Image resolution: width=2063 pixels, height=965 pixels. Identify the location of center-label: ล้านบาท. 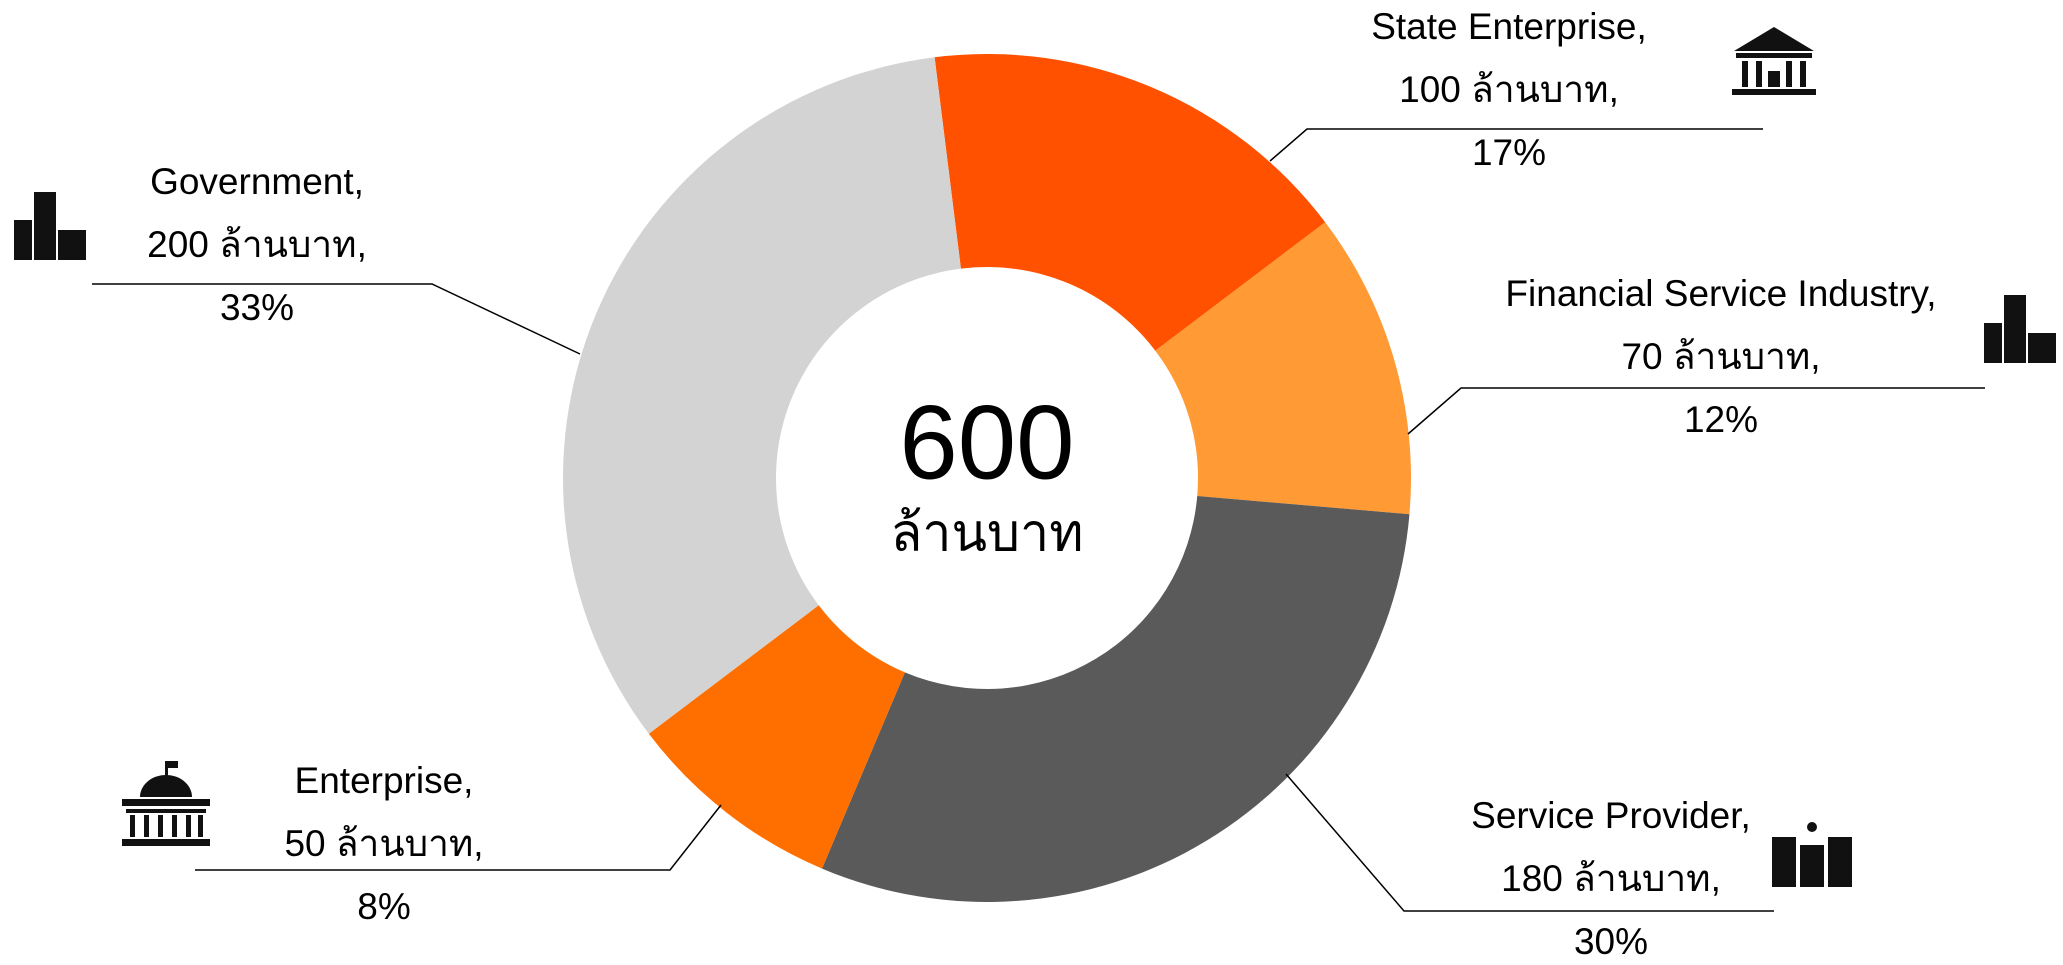
(986, 534).